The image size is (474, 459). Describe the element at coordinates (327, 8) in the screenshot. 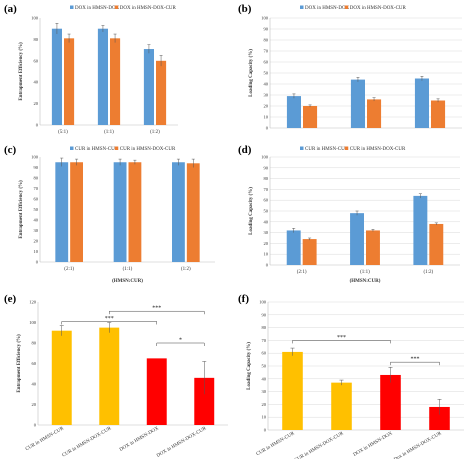

I see `legend-label: DOX in HMSN-DOX` at that location.